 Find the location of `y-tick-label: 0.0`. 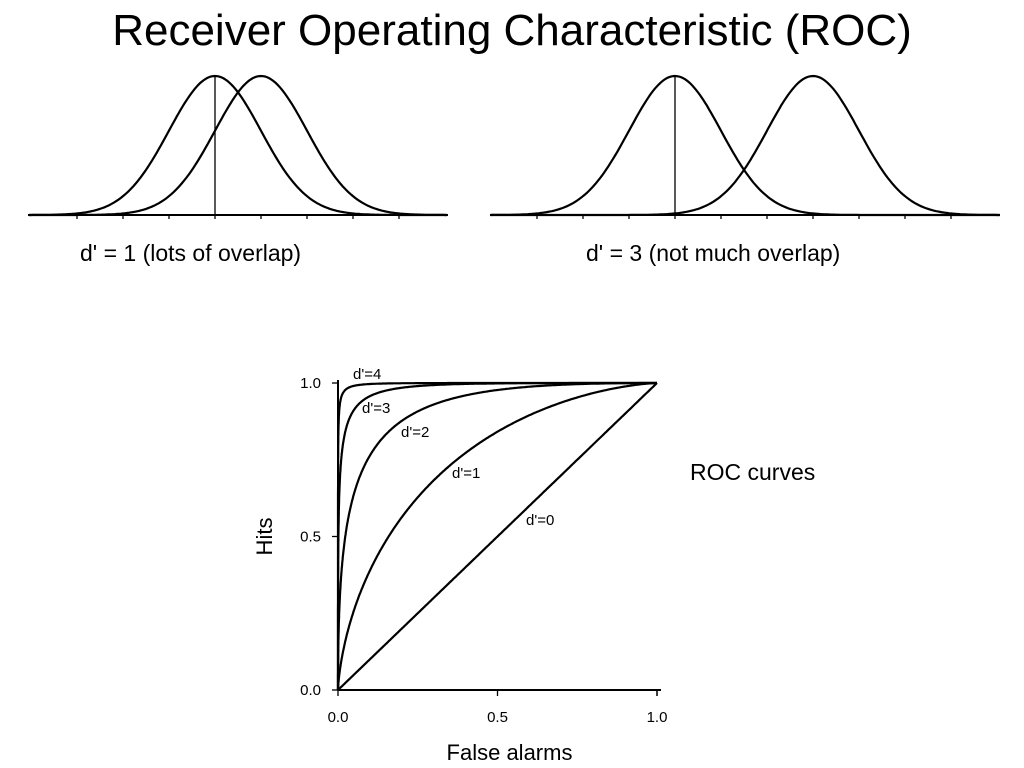

y-tick-label: 0.0 is located at coordinates (310, 690).